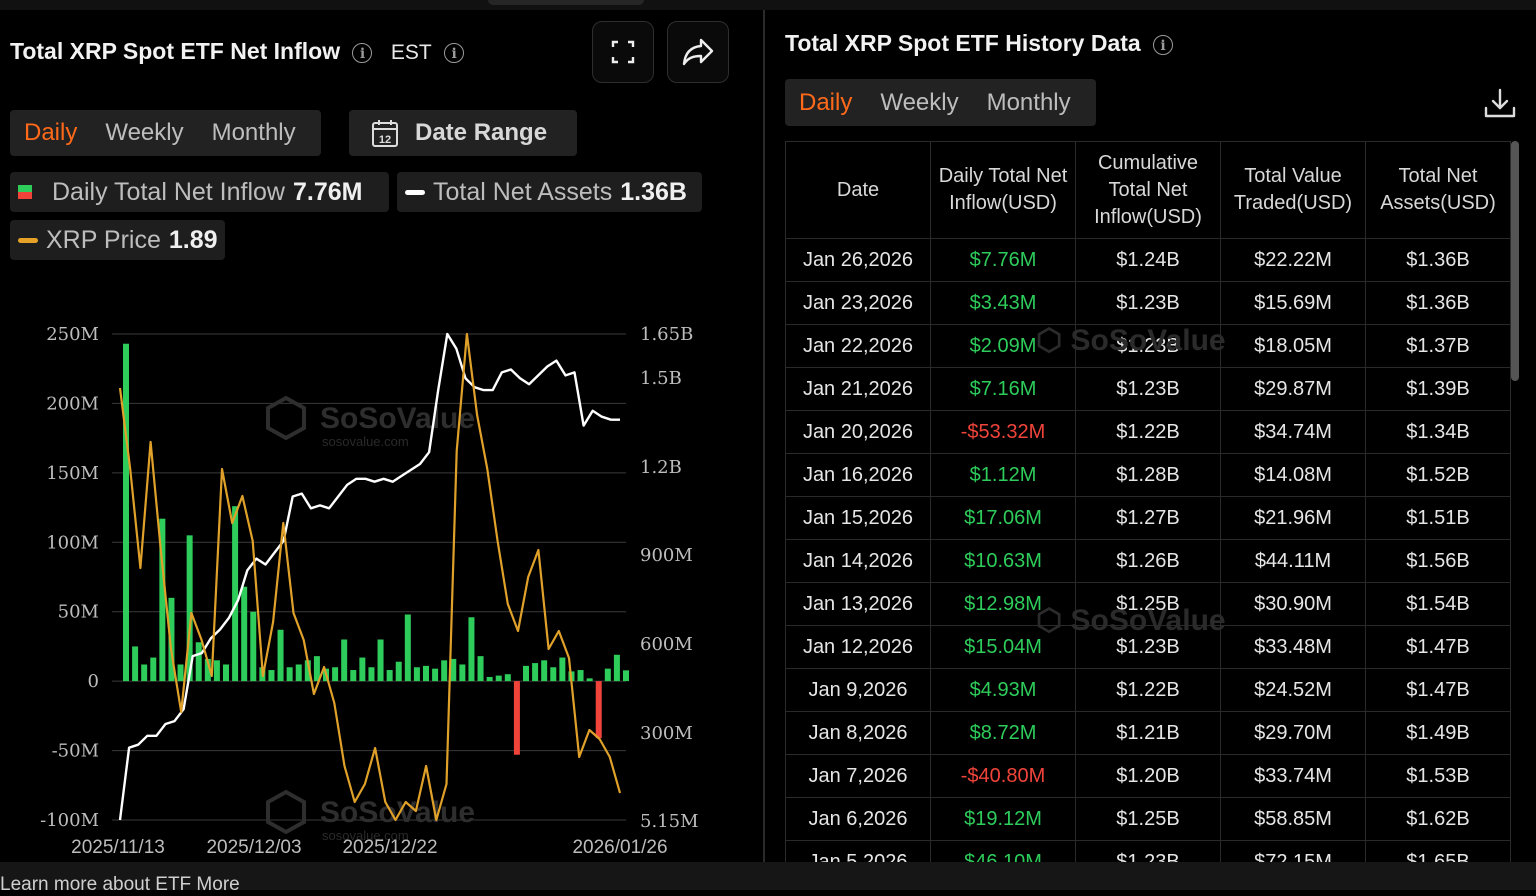  What do you see at coordinates (362, 52) in the screenshot?
I see `info-icon: i` at bounding box center [362, 52].